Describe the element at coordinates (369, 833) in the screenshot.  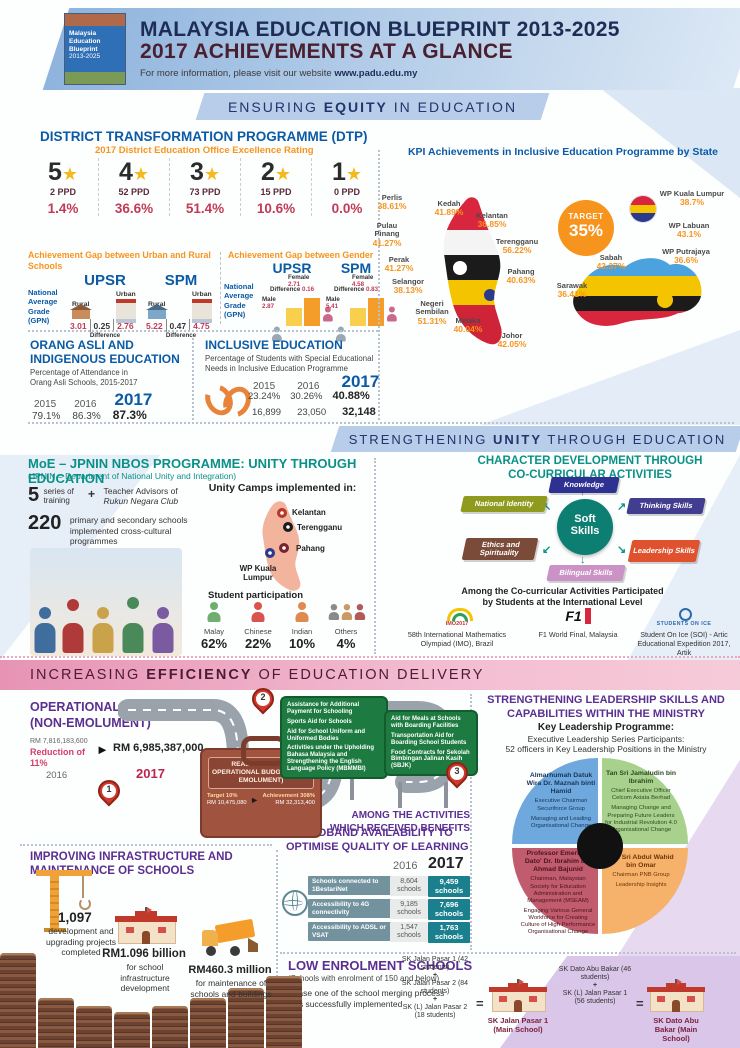
I see `title-line: BROADBAND AVAILABILITY TO` at that location.